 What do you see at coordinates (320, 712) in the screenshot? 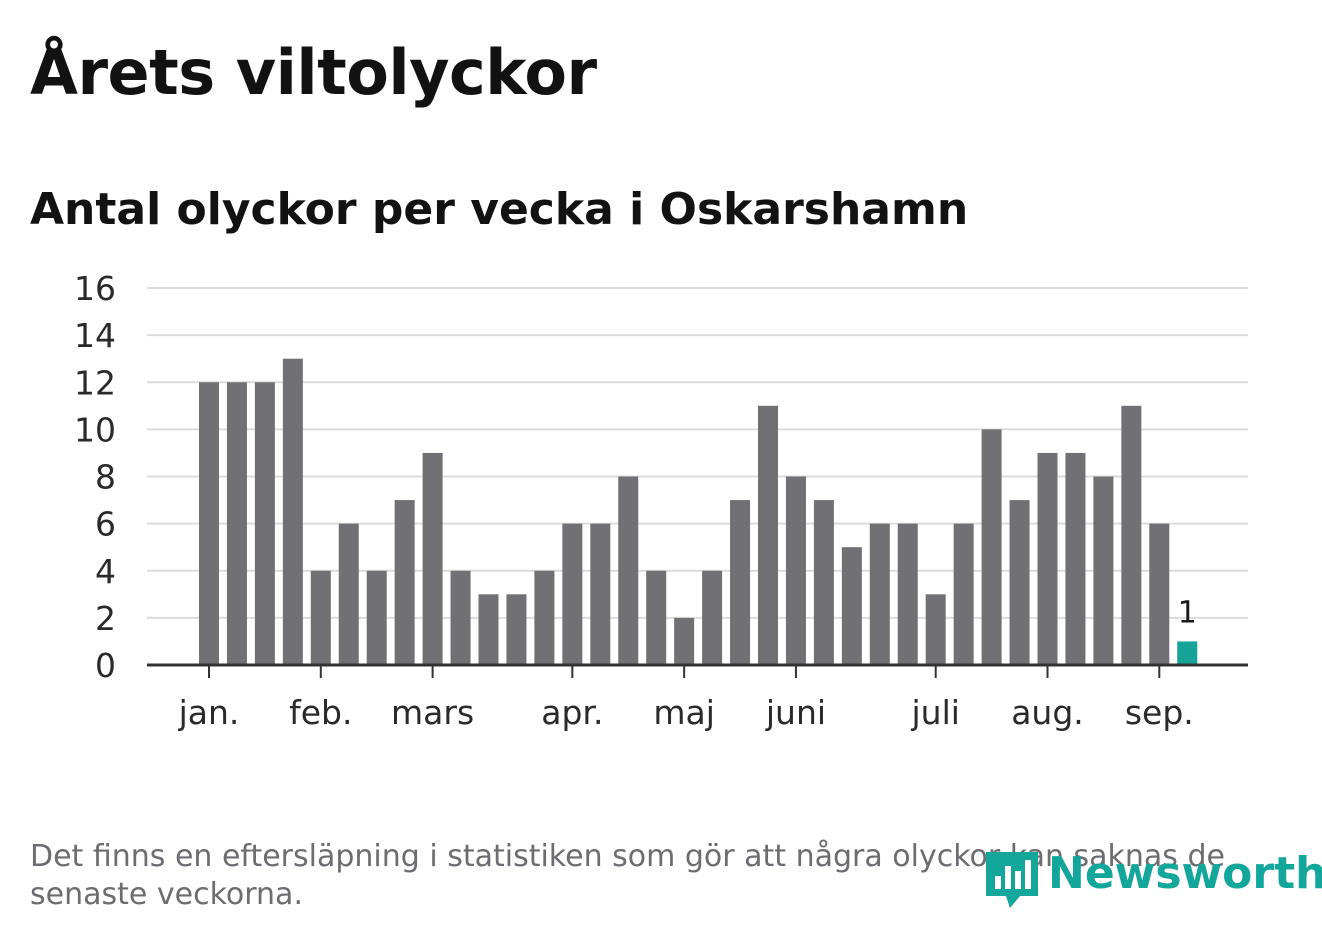
I see `x-tick-label: feb.` at bounding box center [320, 712].